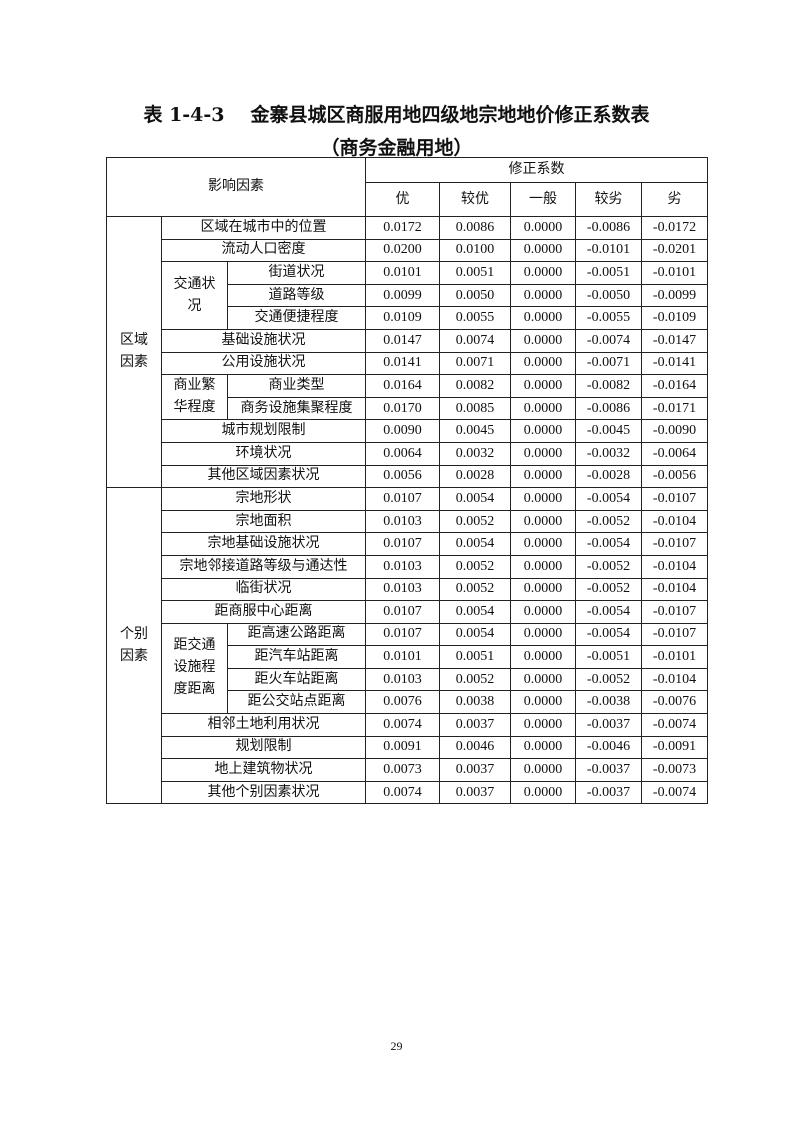 The image size is (793, 1122). I want to click on coefficient-value: 0.0090, so click(402, 431).